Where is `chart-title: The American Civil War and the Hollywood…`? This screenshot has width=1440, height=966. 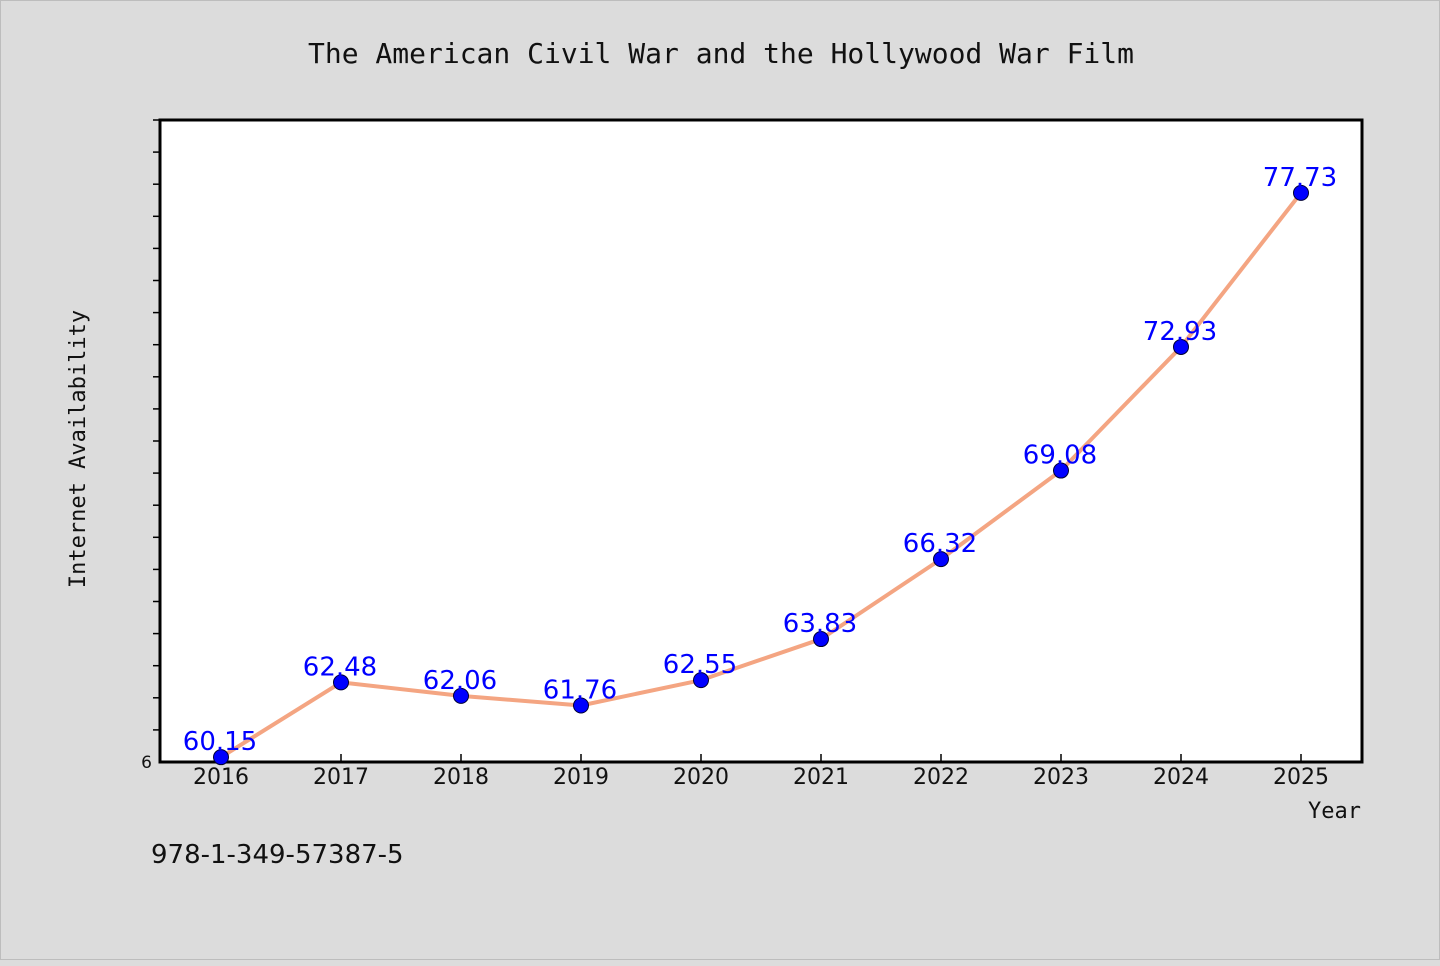 chart-title: The American Civil War and the Hollywood… is located at coordinates (721, 53).